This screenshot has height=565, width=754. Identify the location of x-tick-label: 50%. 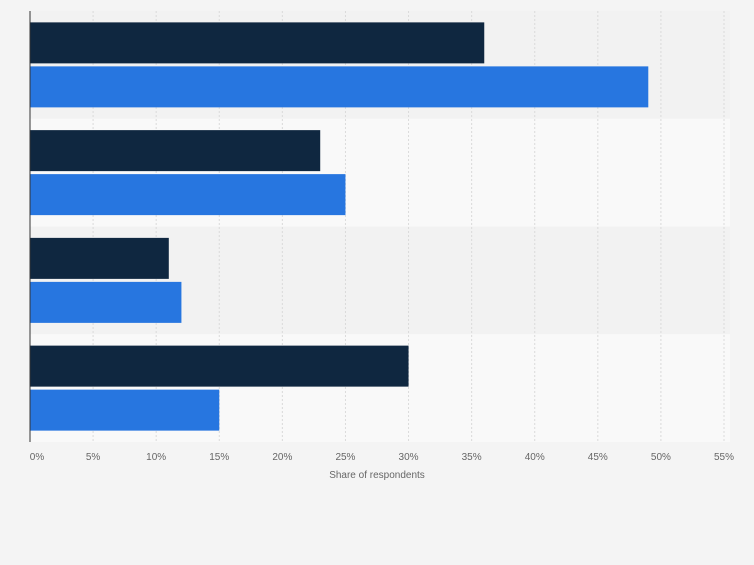
(661, 457).